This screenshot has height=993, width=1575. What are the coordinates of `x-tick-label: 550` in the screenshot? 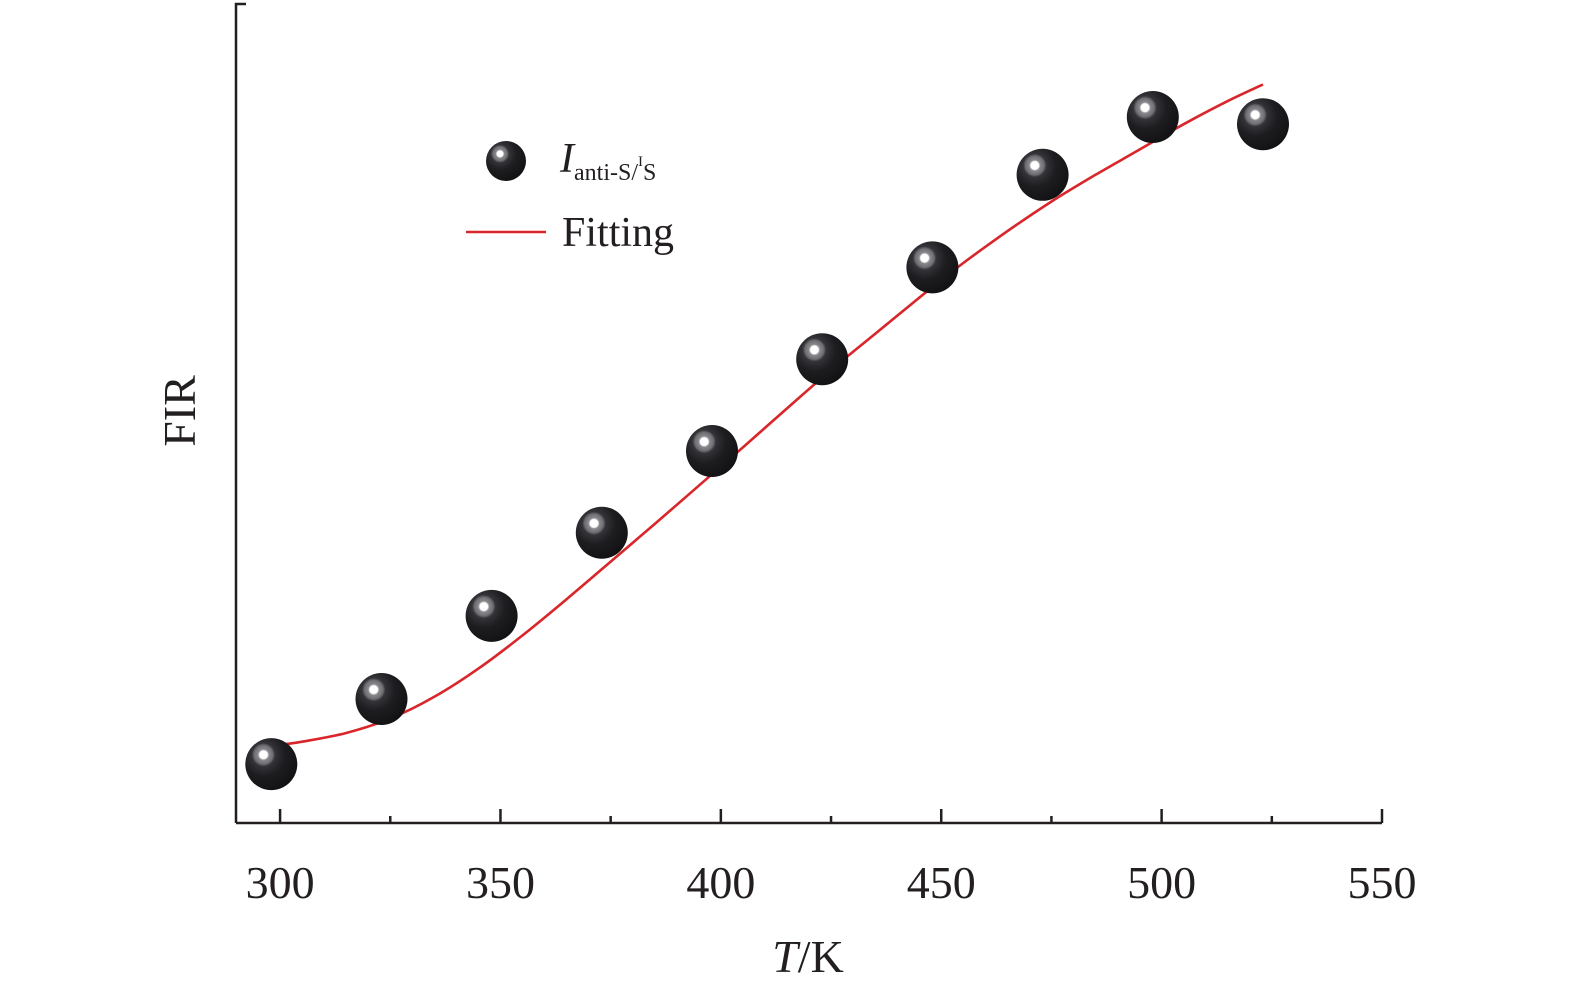 It's located at (1382, 882).